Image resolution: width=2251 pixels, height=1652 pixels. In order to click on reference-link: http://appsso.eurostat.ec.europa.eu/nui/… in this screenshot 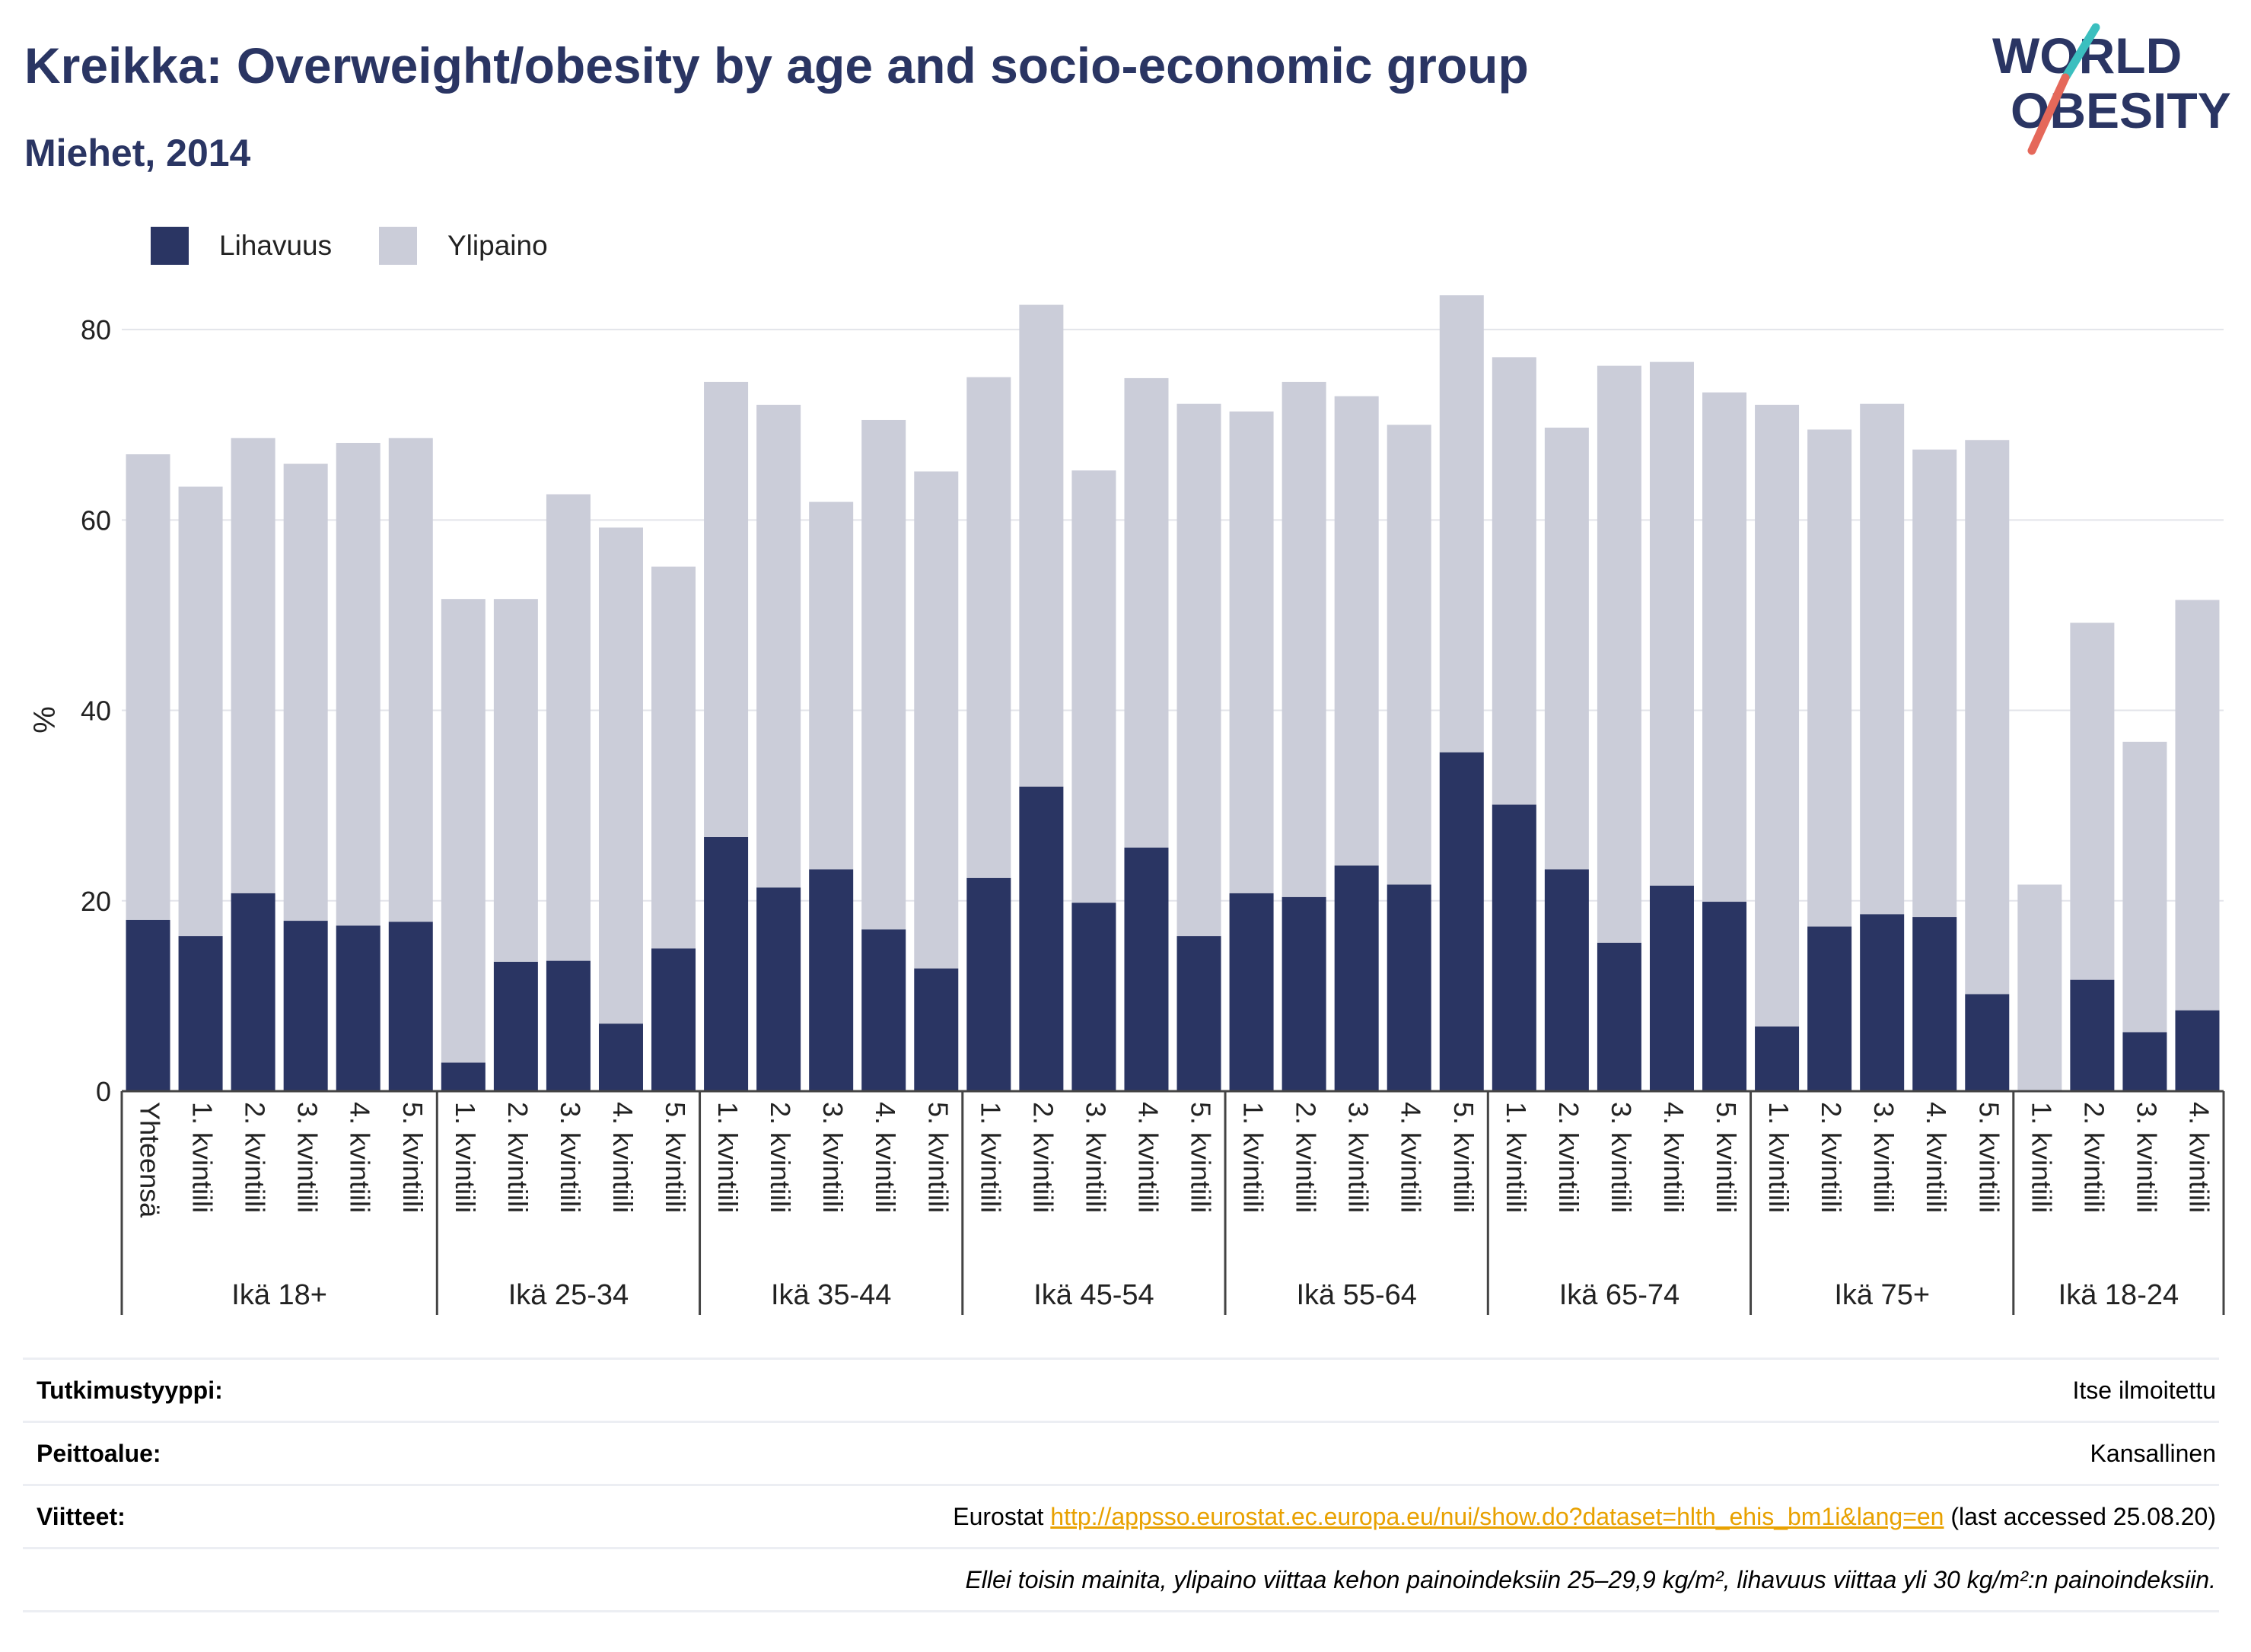, I will do `click(1497, 1516)`.